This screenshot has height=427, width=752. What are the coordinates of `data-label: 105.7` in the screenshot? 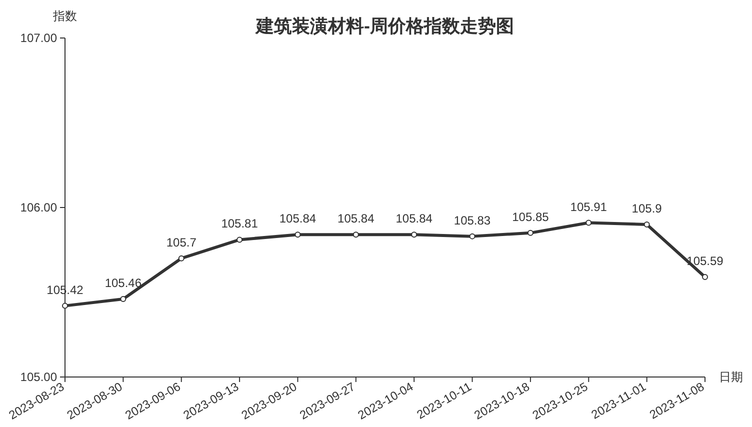 It's located at (181, 242).